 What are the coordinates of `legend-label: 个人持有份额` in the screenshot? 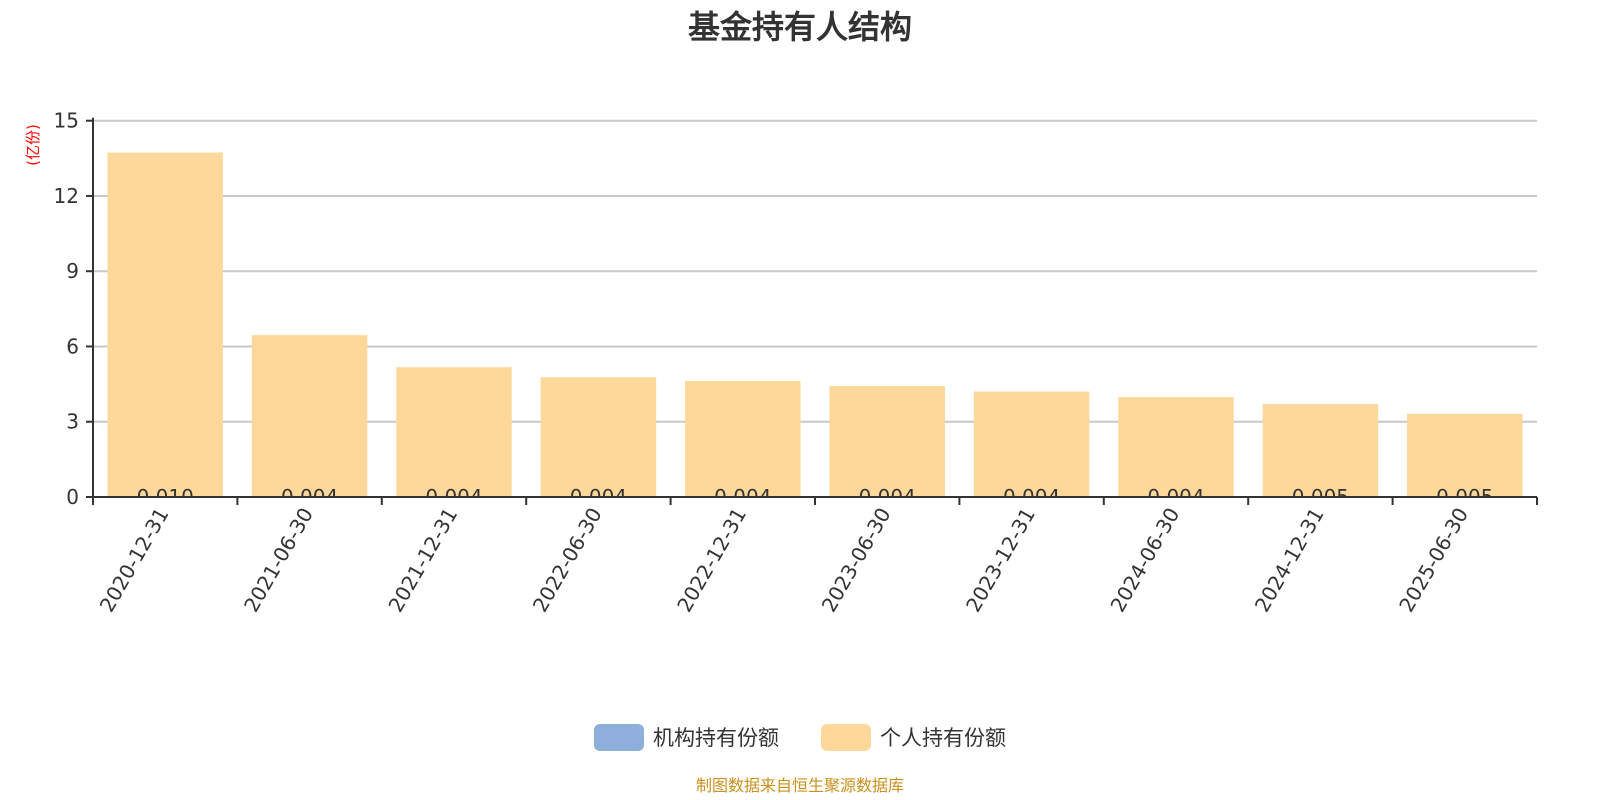 It's located at (943, 738).